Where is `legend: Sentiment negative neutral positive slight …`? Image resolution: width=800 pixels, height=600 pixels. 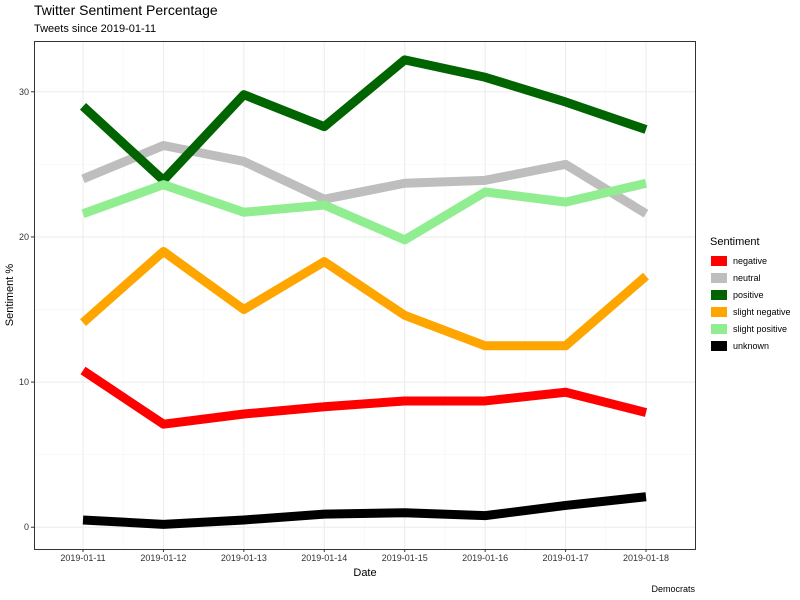
legend: Sentiment negative neutral positive slight … is located at coordinates (750, 293).